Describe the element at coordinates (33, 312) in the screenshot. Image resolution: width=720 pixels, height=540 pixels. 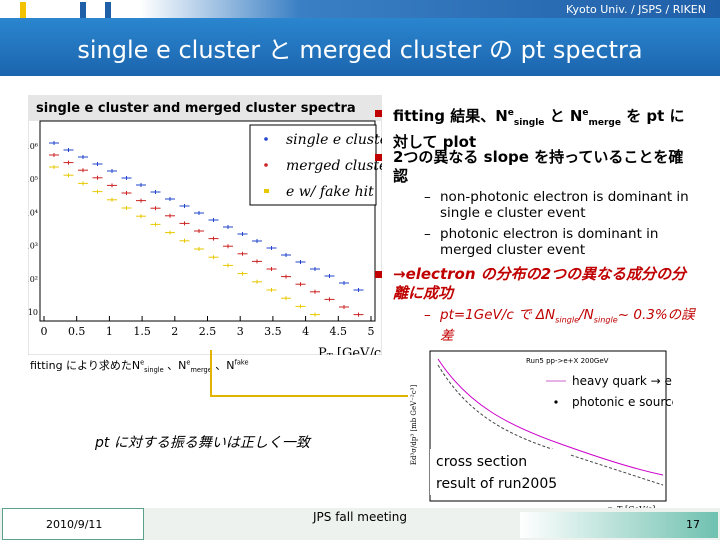
I see `y-tick-label: 10` at that location.